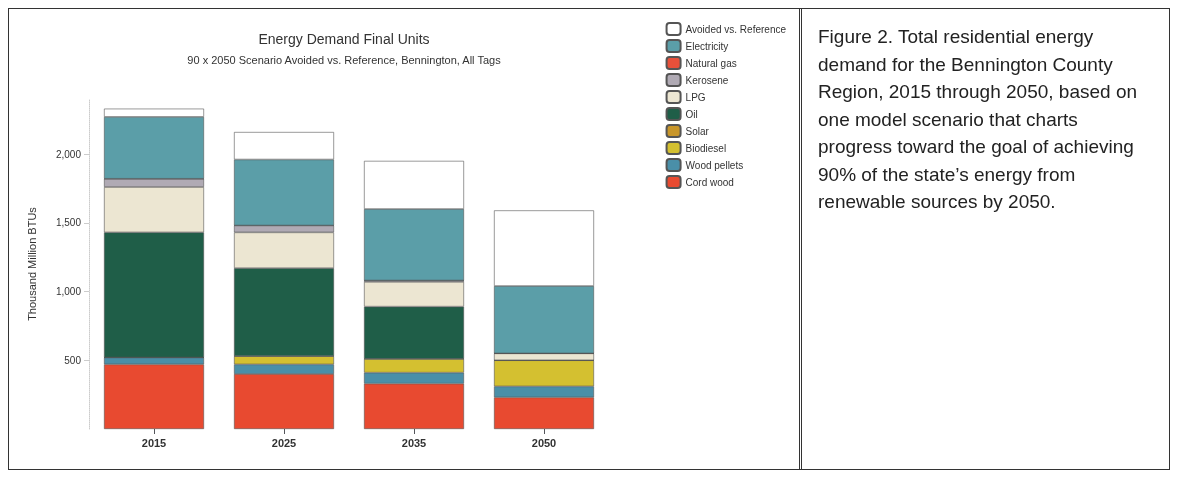  I want to click on y-tick-label: 1,000, so click(68, 291).